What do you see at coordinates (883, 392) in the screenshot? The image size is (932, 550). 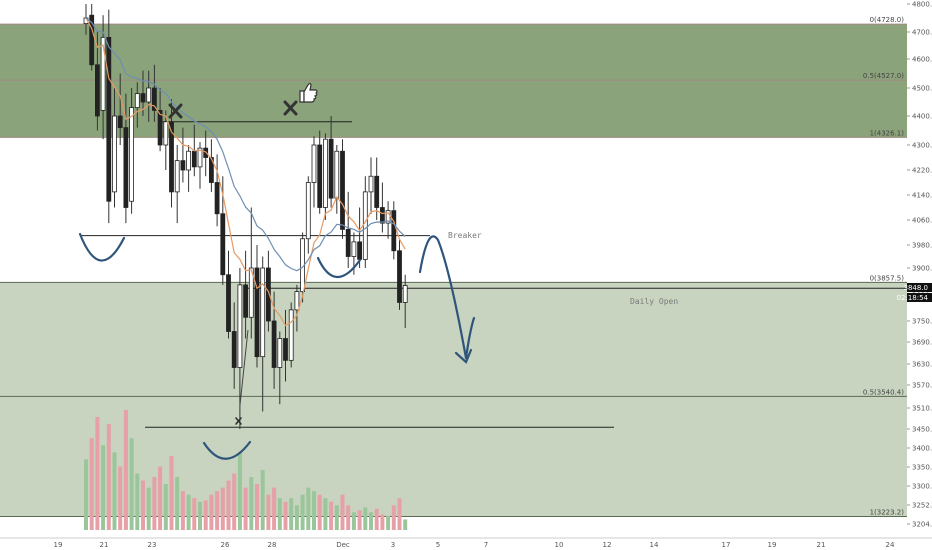 I see `fib-label-4: 0.5(3540.4)` at bounding box center [883, 392].